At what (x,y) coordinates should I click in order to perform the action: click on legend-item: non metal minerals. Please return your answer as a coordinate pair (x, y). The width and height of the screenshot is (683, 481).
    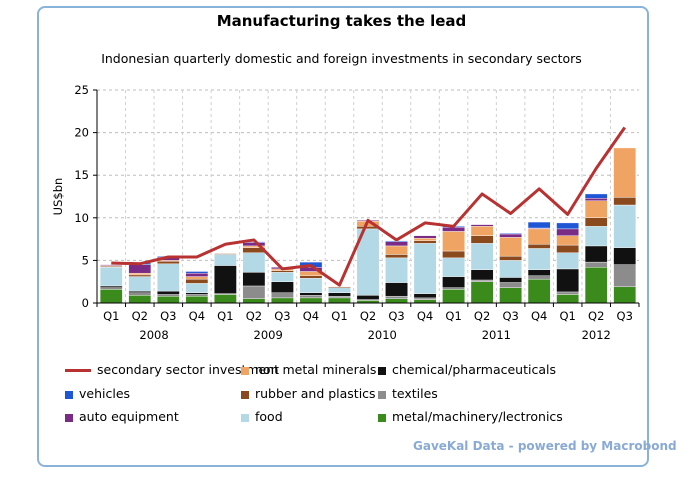
    Looking at the image, I should click on (308, 369).